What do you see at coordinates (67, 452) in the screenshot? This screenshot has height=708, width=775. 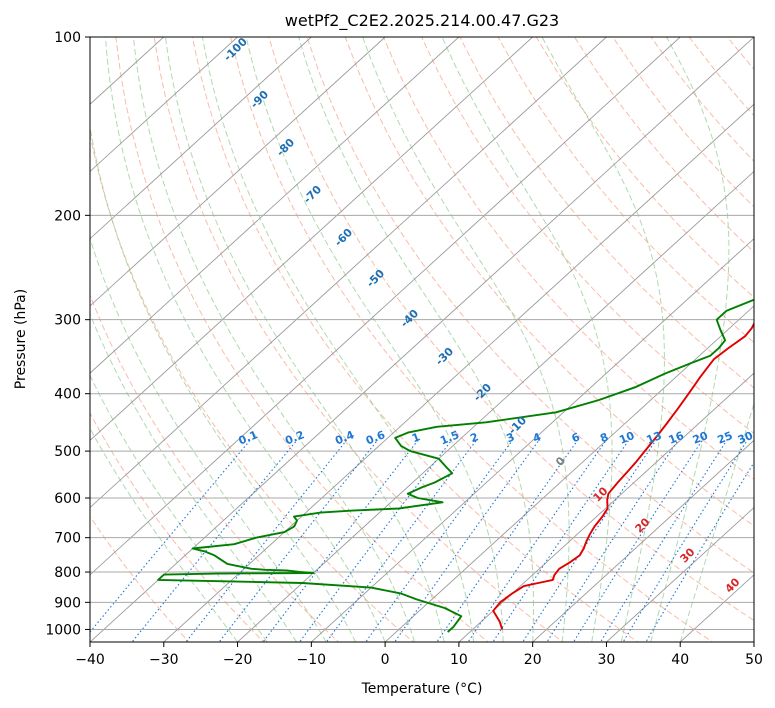 I see `y-tick-label: 500` at bounding box center [67, 452].